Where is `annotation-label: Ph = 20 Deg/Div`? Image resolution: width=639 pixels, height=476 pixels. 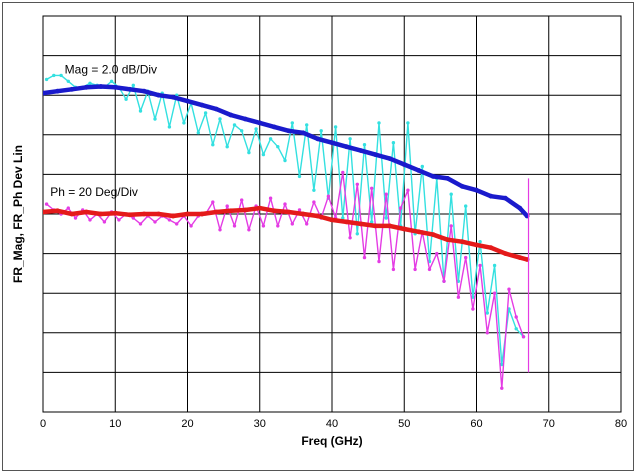
annotation-label: Ph = 20 Deg/Div is located at coordinates (94, 192).